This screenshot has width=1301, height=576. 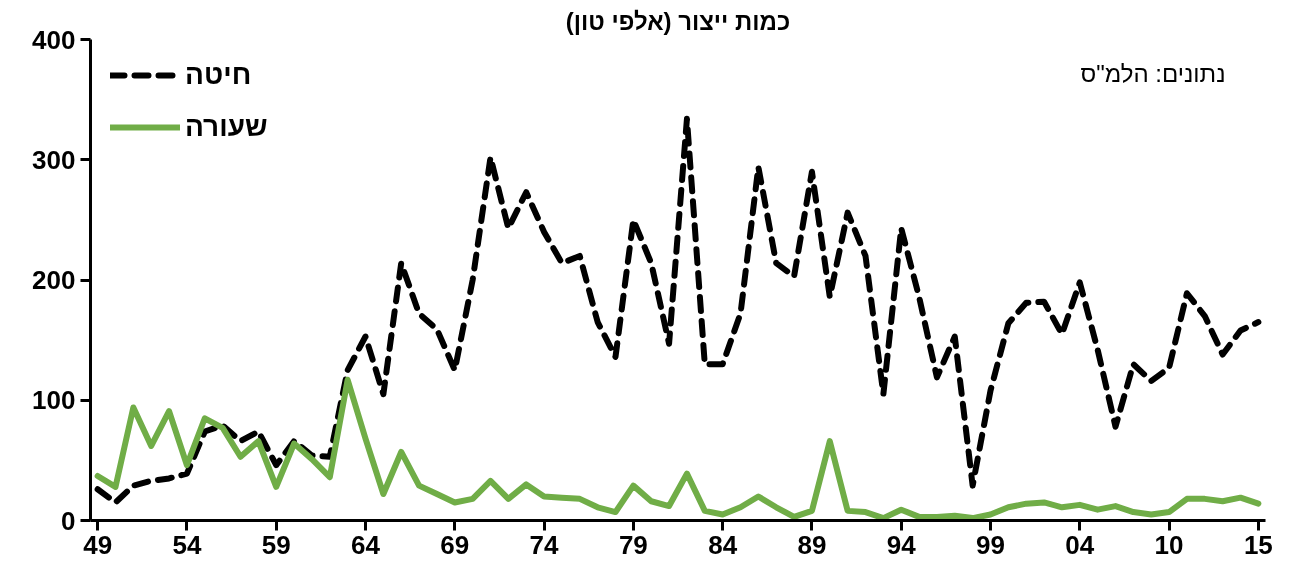 What do you see at coordinates (1080, 544) in the screenshot?
I see `x-tick-label: 04` at bounding box center [1080, 544].